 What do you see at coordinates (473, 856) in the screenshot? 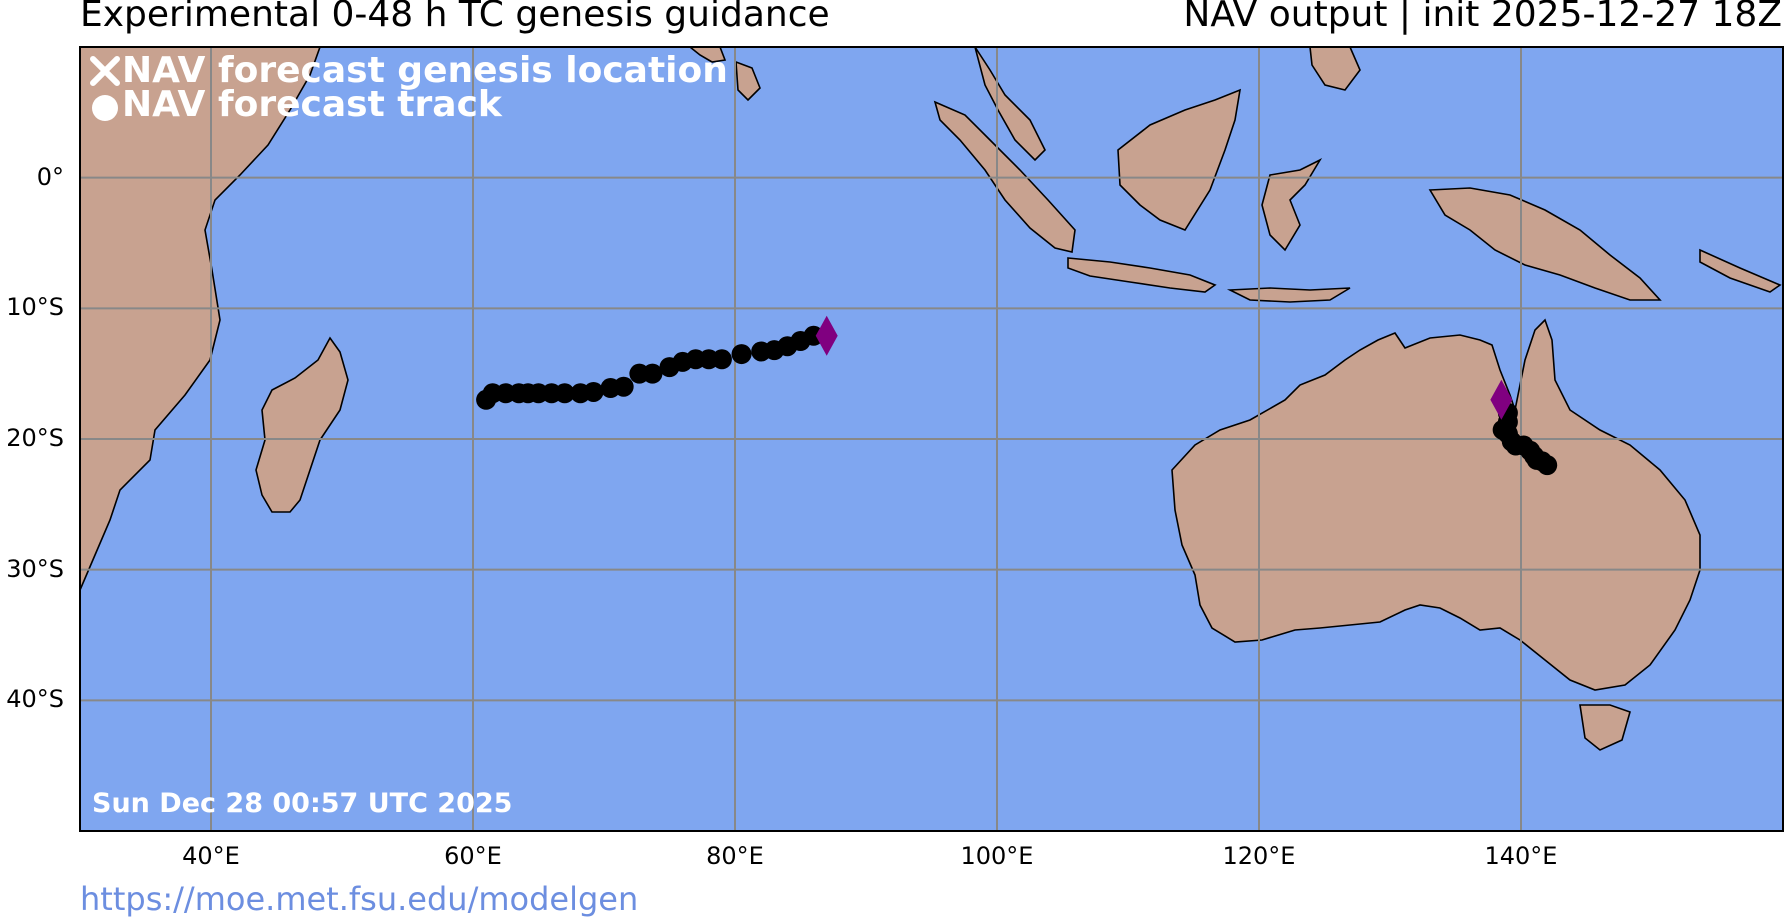
I see `lon-tick-label: 60°E` at bounding box center [473, 856].